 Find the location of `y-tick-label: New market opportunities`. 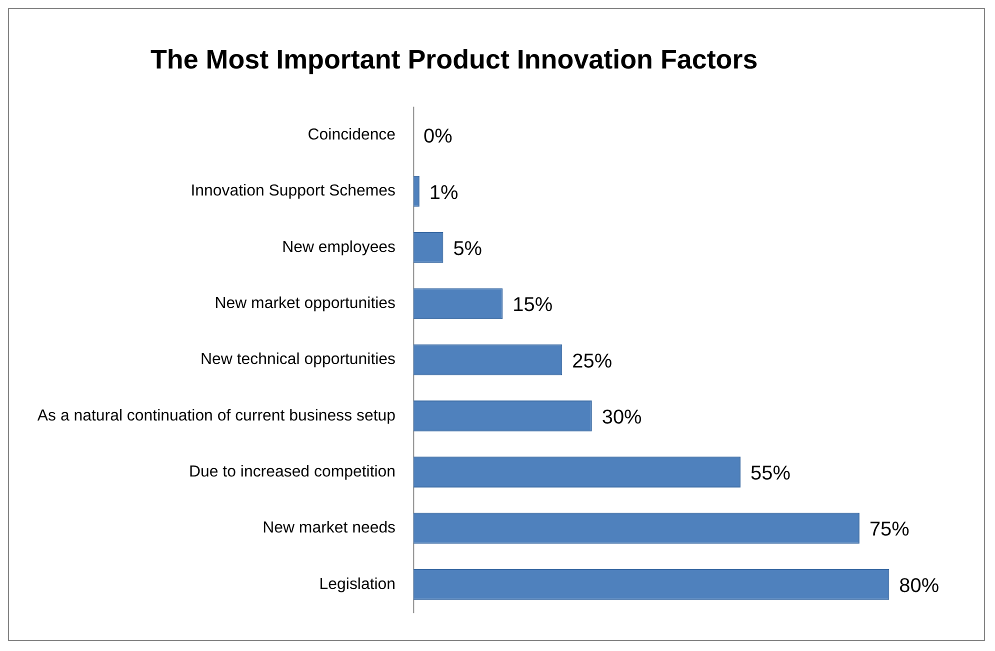

y-tick-label: New market opportunities is located at coordinates (305, 303).